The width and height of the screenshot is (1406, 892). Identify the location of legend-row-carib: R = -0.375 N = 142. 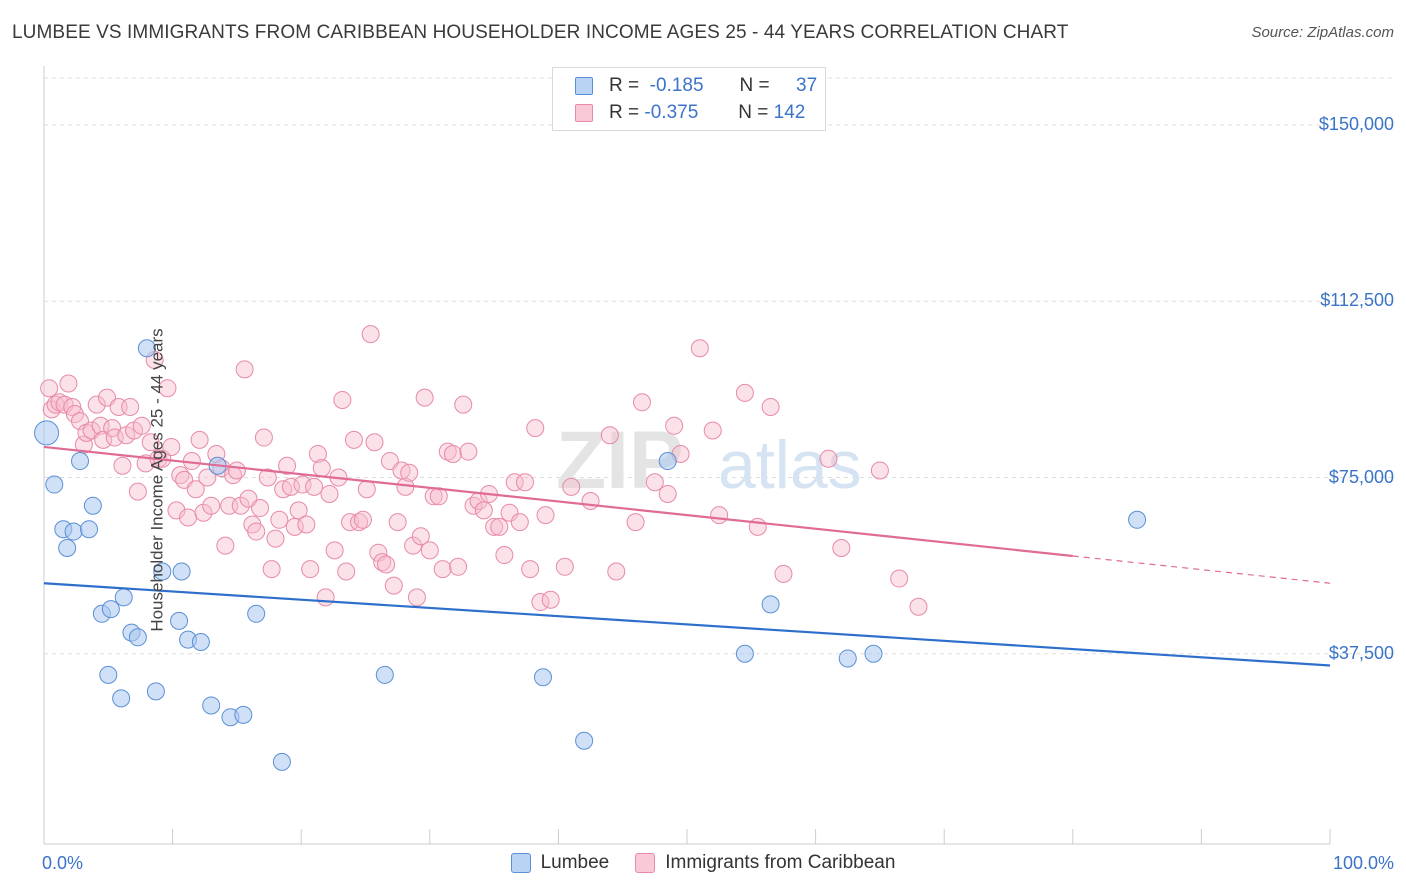
(690, 113).